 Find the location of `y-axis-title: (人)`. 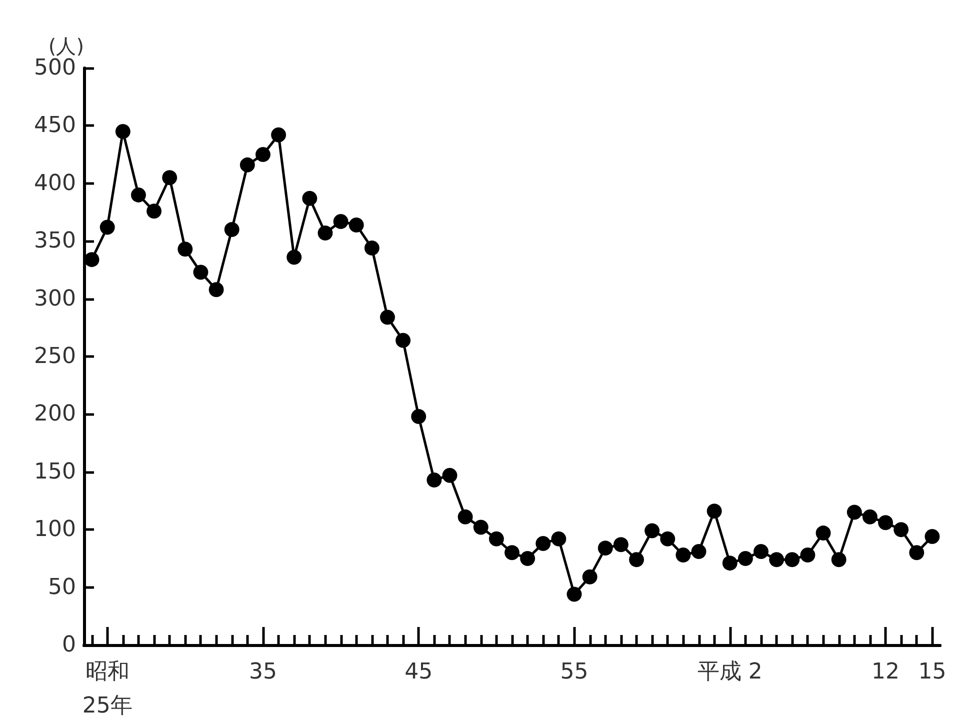

y-axis-title: (人) is located at coordinates (66, 46).